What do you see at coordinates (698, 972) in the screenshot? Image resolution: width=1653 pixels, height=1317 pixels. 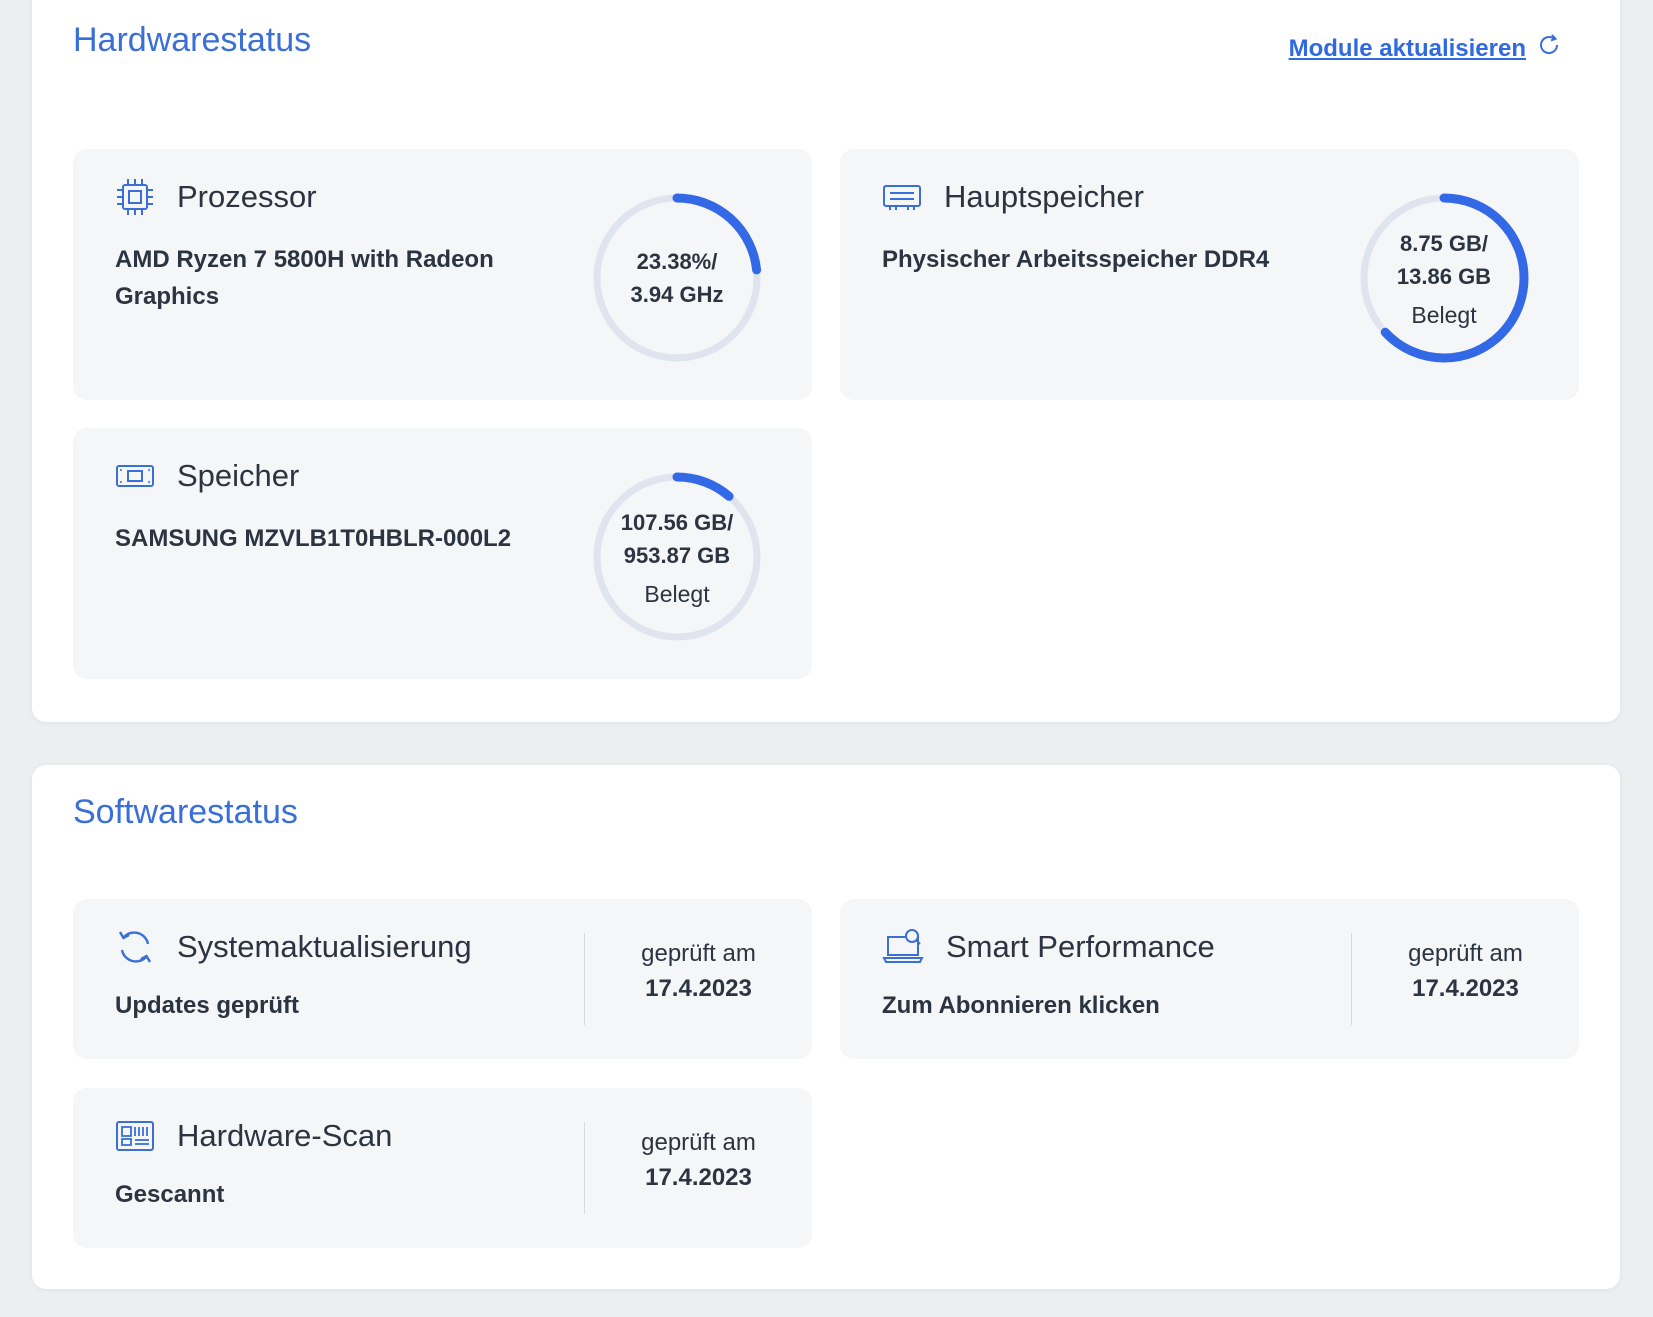 I see `system-update-checked: geprüft am 17.4.2023` at bounding box center [698, 972].